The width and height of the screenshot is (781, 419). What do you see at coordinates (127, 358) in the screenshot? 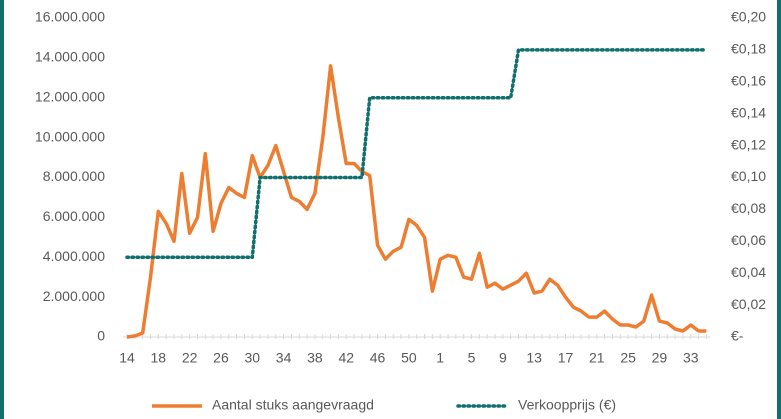
I see `x-tick-label: 14` at bounding box center [127, 358].